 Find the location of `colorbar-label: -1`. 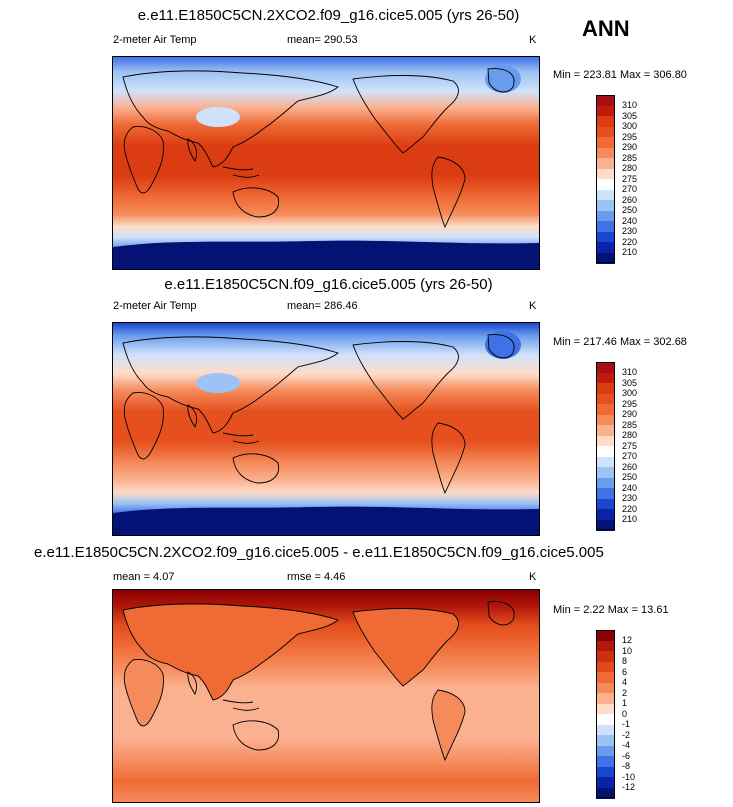

colorbar-label: -1 is located at coordinates (626, 724).